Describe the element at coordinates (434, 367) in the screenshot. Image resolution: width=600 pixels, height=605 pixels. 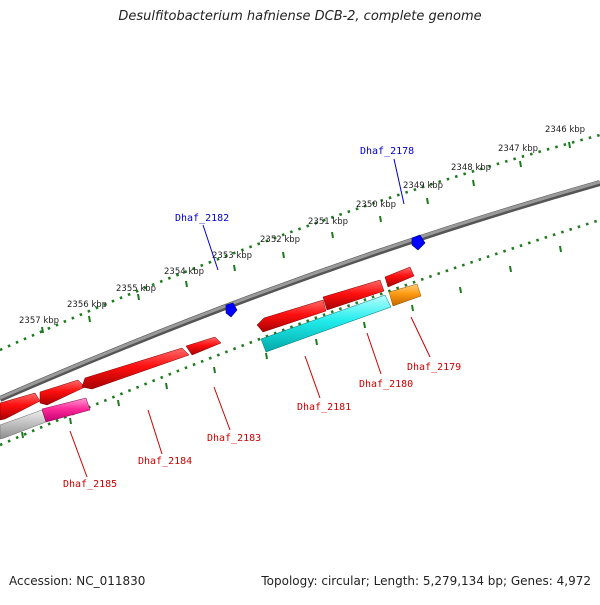
I see `gene-label-dhaf-2179: Dhaf_2179` at that location.